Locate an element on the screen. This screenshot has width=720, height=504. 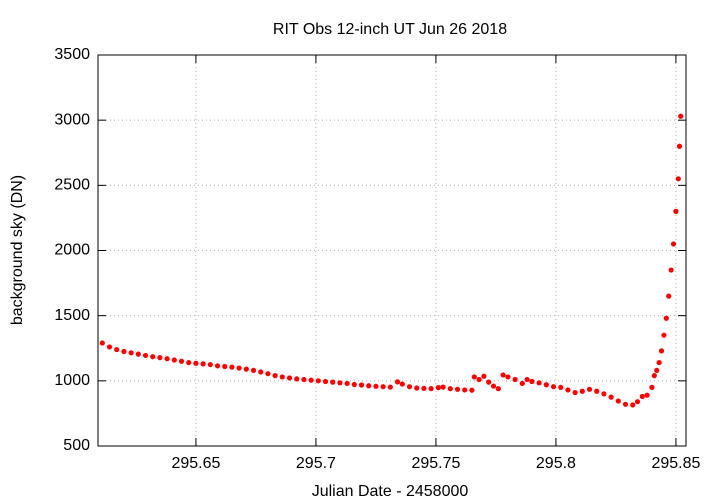
y-tick-label: 3000 is located at coordinates (72, 119).